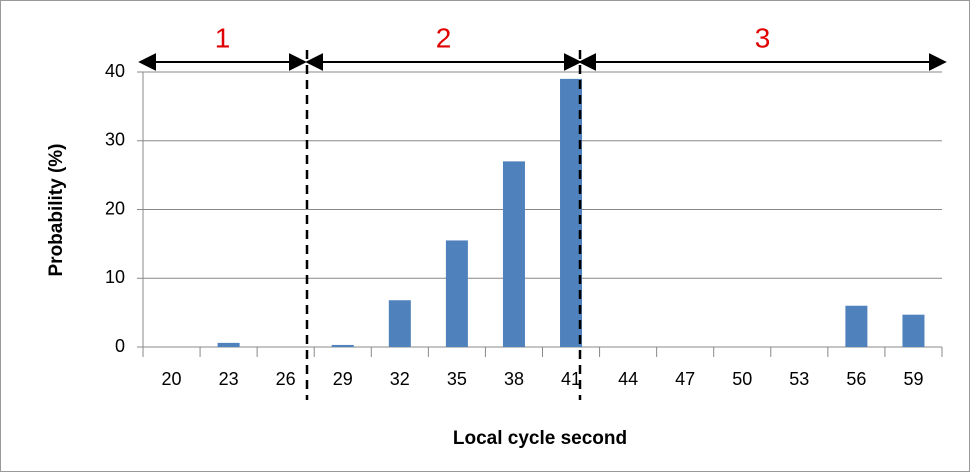 This screenshot has width=971, height=473. I want to click on x-tick-label: 41, so click(571, 379).